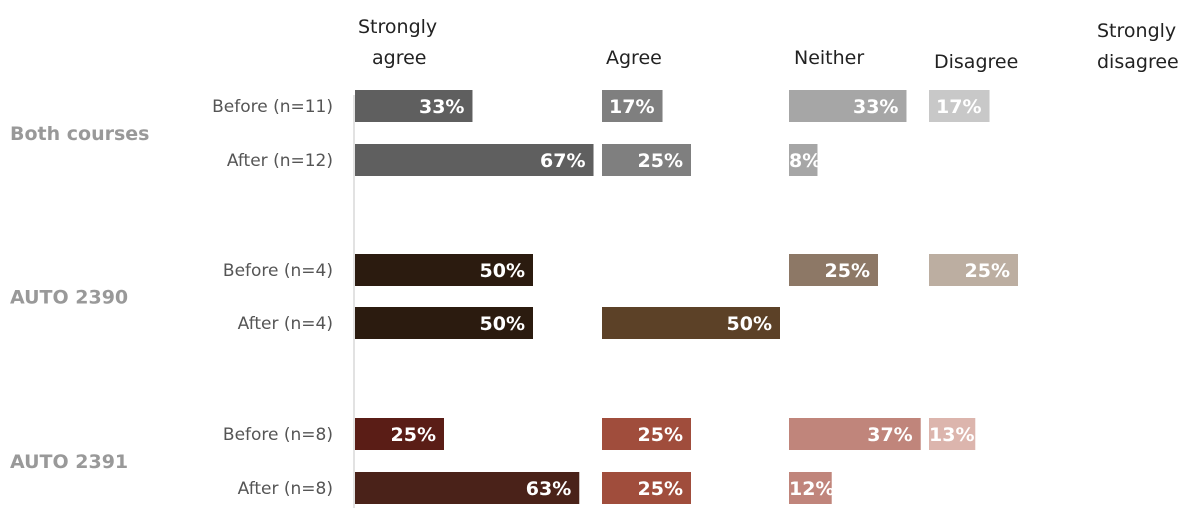 The width and height of the screenshot is (1192, 508). Describe the element at coordinates (69, 298) in the screenshot. I see `group-label: AUTO 2390` at that location.